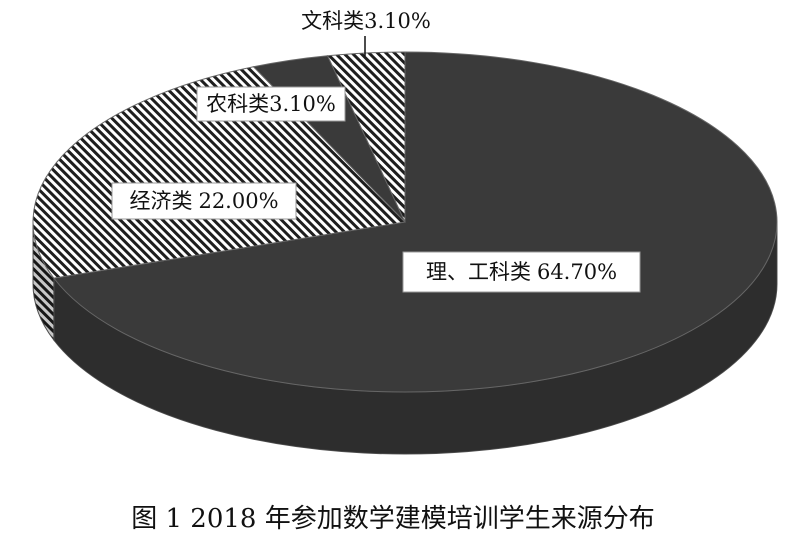 The image size is (786, 547). Describe the element at coordinates (332, 21) in the screenshot. I see `category-label: 文科类` at that location.